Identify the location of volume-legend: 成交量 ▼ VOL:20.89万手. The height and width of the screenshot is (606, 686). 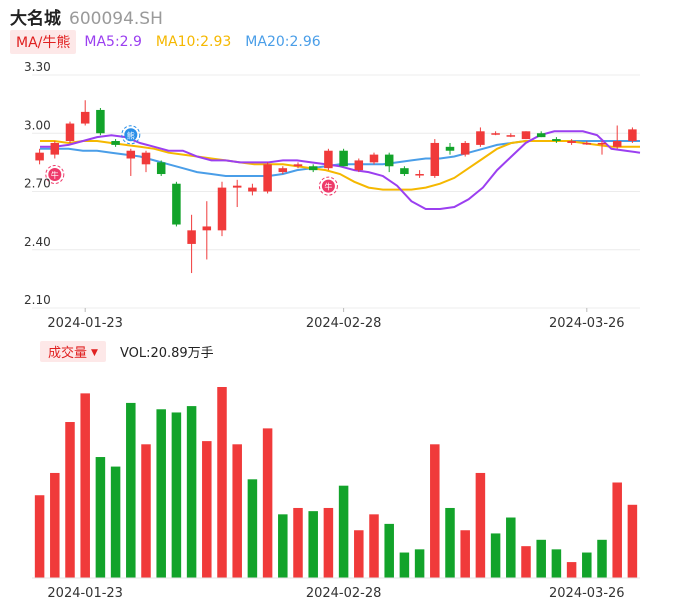
(127, 351).